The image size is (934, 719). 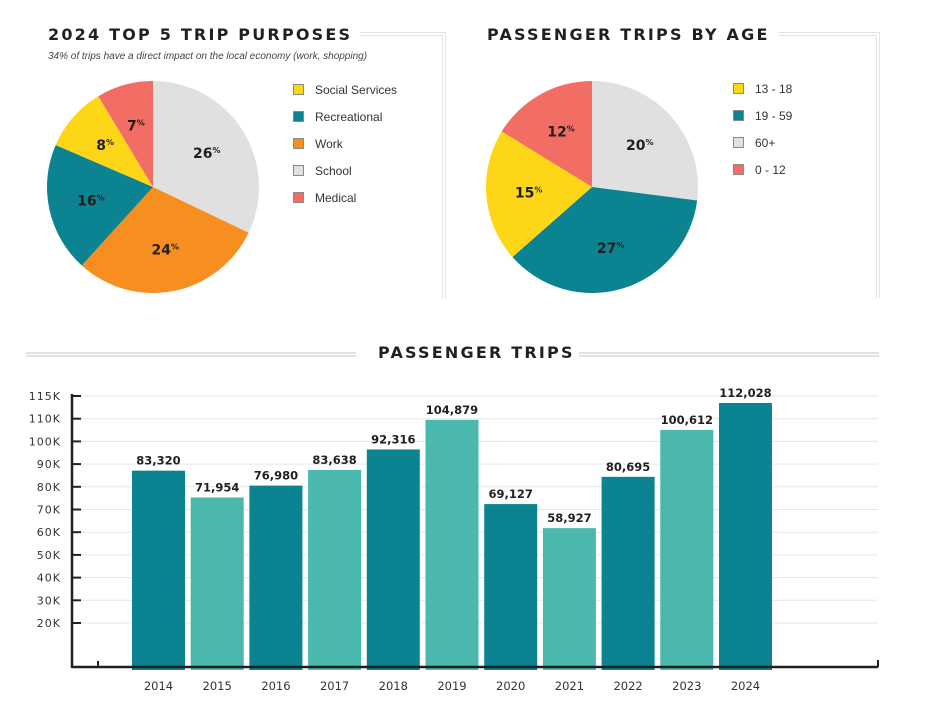 What do you see at coordinates (49, 555) in the screenshot?
I see `y-tick-label: 50K` at bounding box center [49, 555].